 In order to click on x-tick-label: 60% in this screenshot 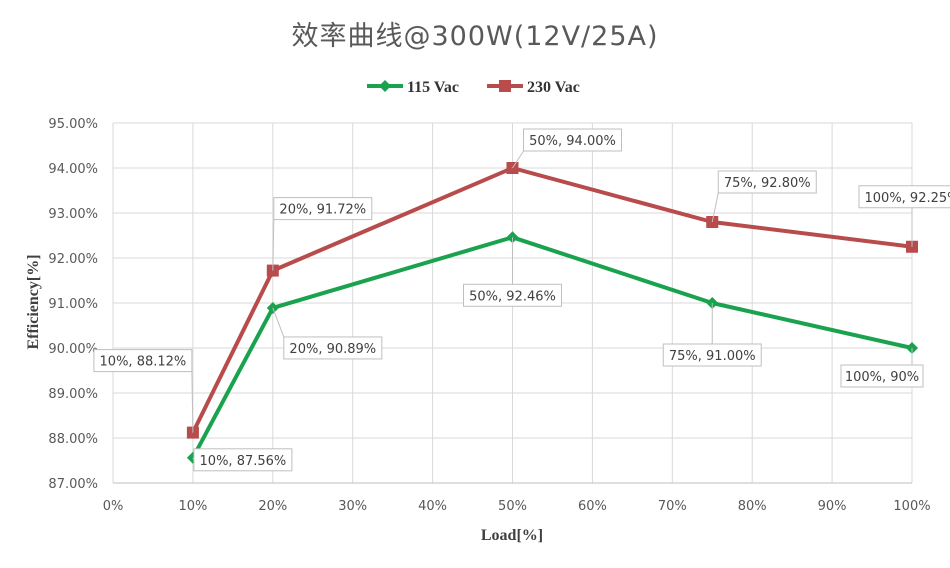, I will do `click(592, 506)`.